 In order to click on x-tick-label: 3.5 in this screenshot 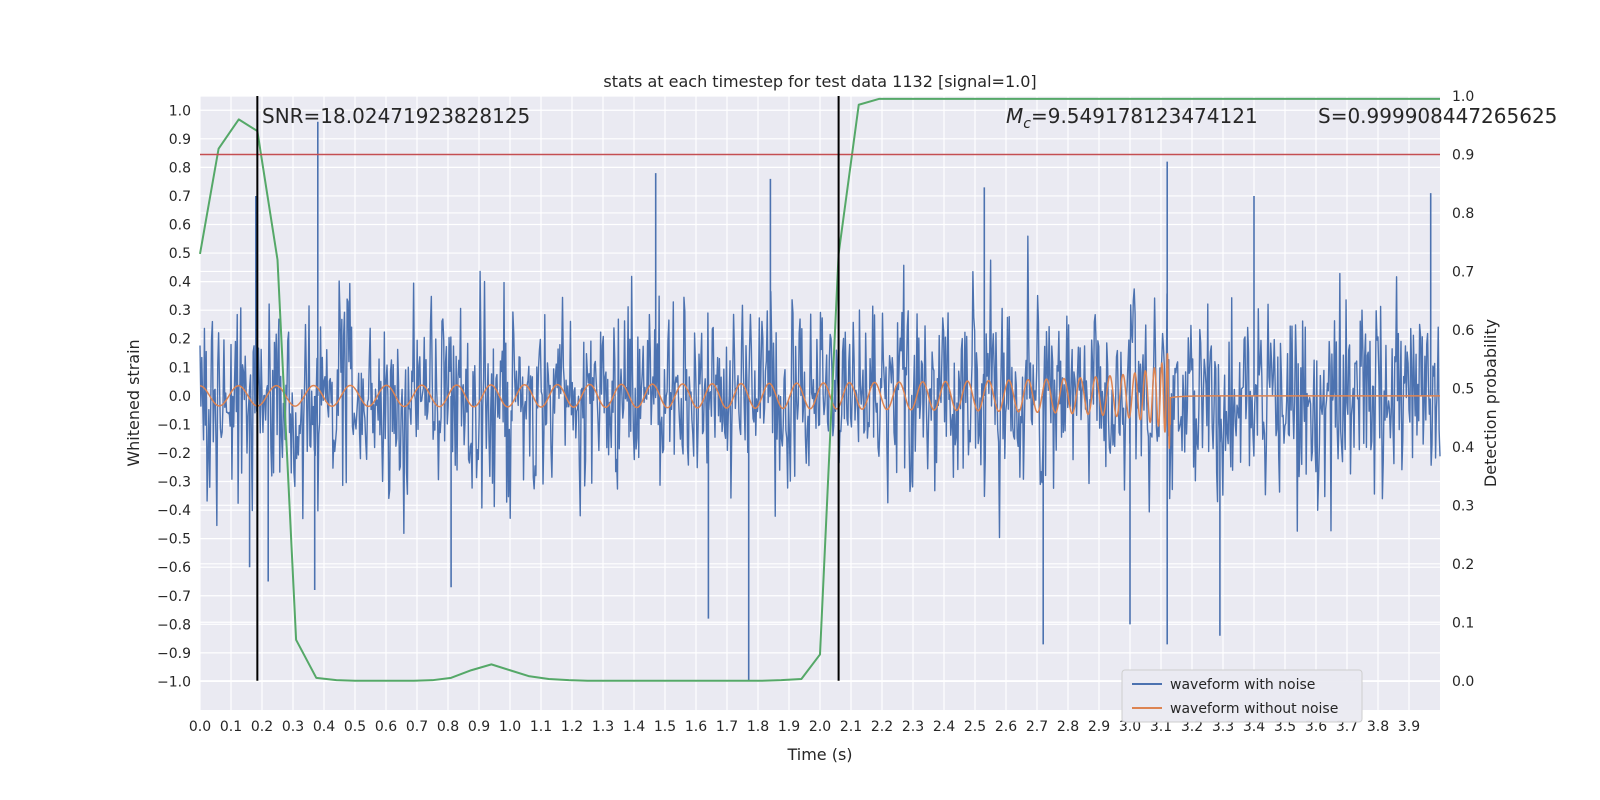, I will do `click(1285, 727)`.